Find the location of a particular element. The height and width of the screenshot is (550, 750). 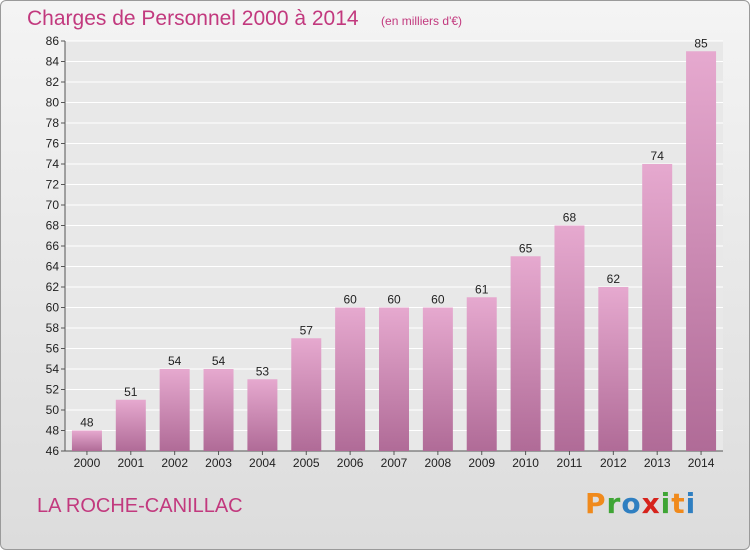

x-tick-label: 2011 is located at coordinates (570, 463).